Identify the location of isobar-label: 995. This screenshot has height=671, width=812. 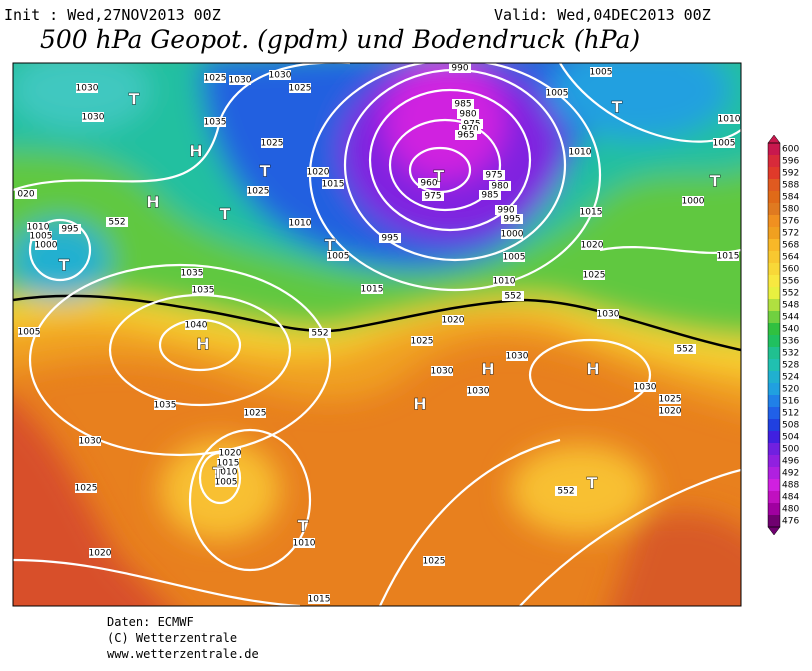
(69, 230).